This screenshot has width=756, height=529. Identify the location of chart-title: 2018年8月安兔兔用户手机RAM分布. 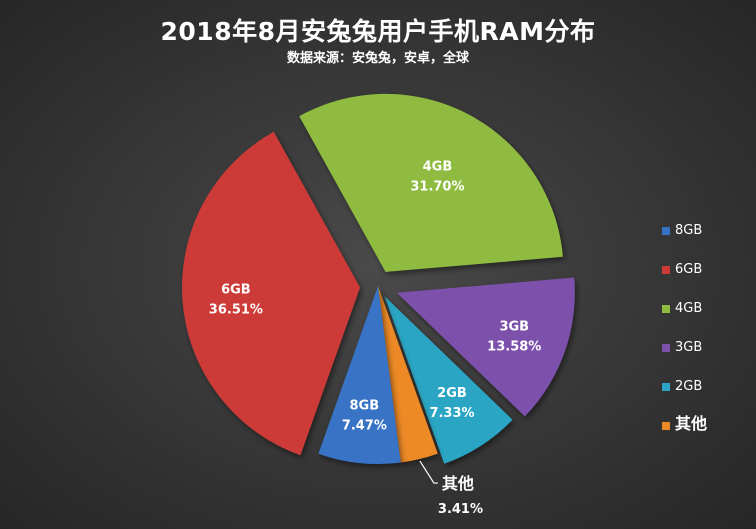
(378, 31).